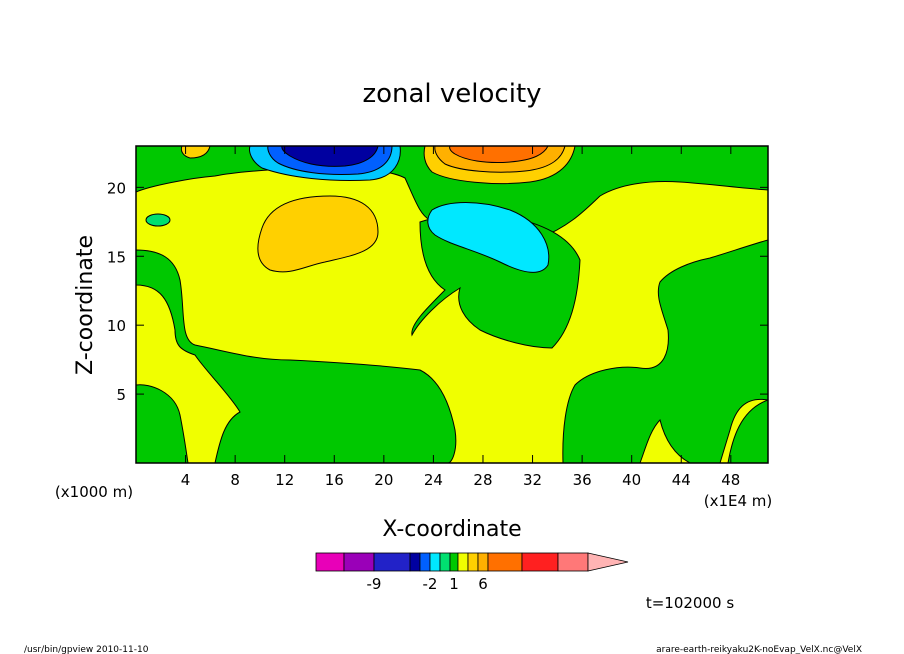 Image resolution: width=904 pixels, height=654 pixels. Describe the element at coordinates (116, 257) in the screenshot. I see `y-tick-label: 15` at that location.